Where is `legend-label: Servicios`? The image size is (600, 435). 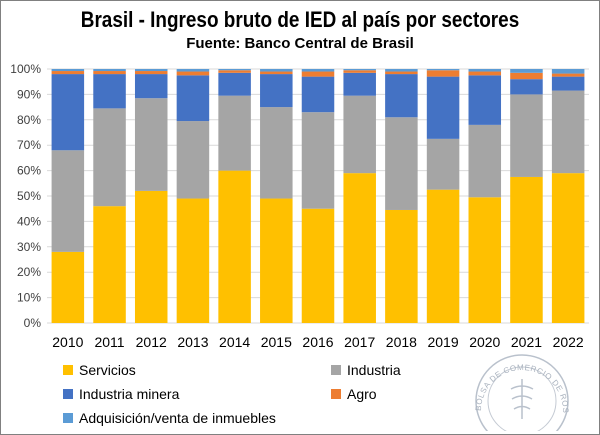 legend-label: Servicios is located at coordinates (107, 370).